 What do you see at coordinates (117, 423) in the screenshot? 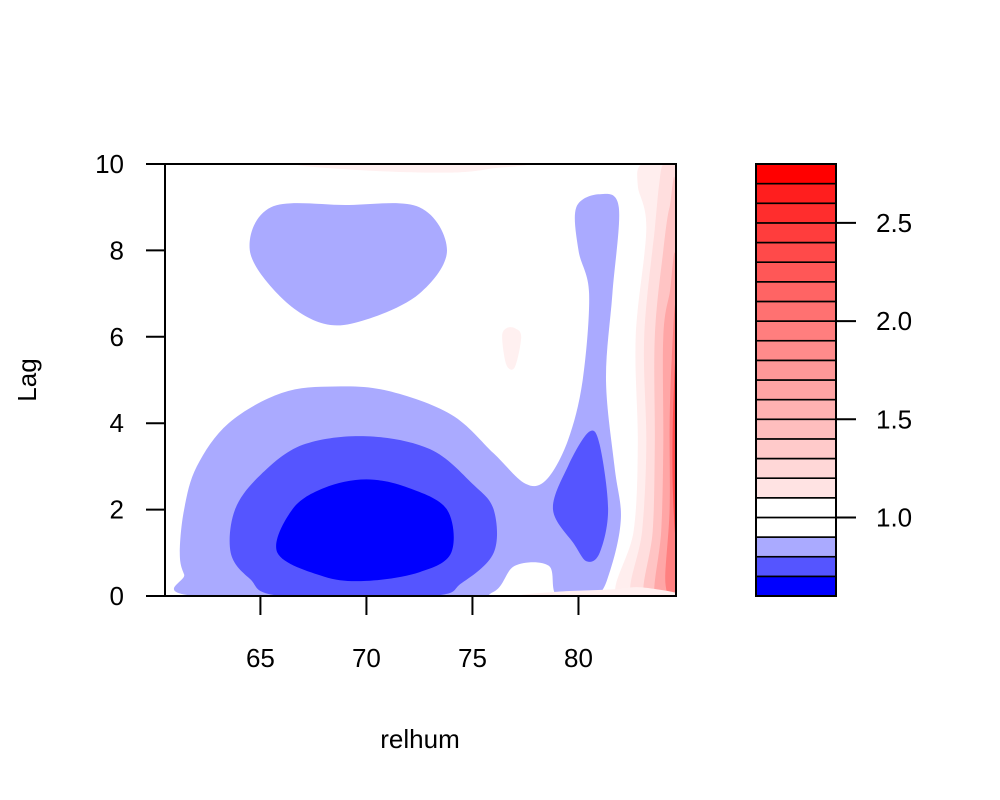
I see `y-tick-label: 4` at bounding box center [117, 423].